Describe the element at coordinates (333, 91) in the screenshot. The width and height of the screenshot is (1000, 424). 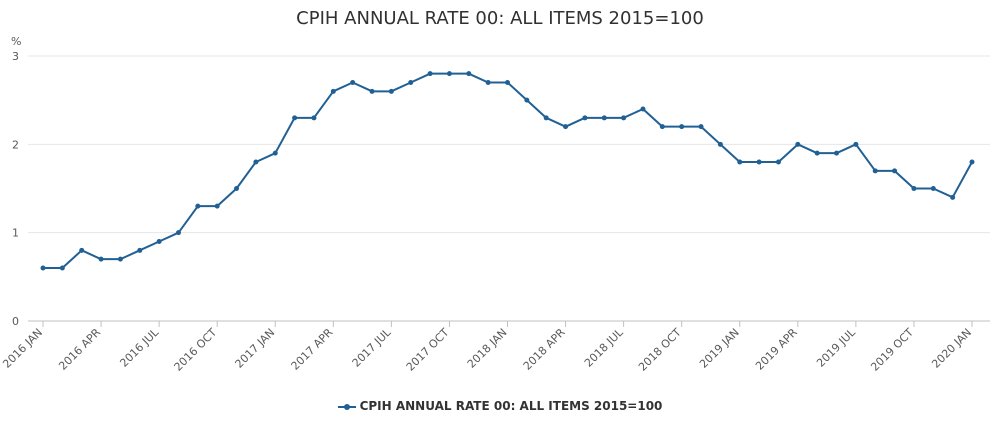
I see `data-point: 2017 APR: 2.6` at that location.